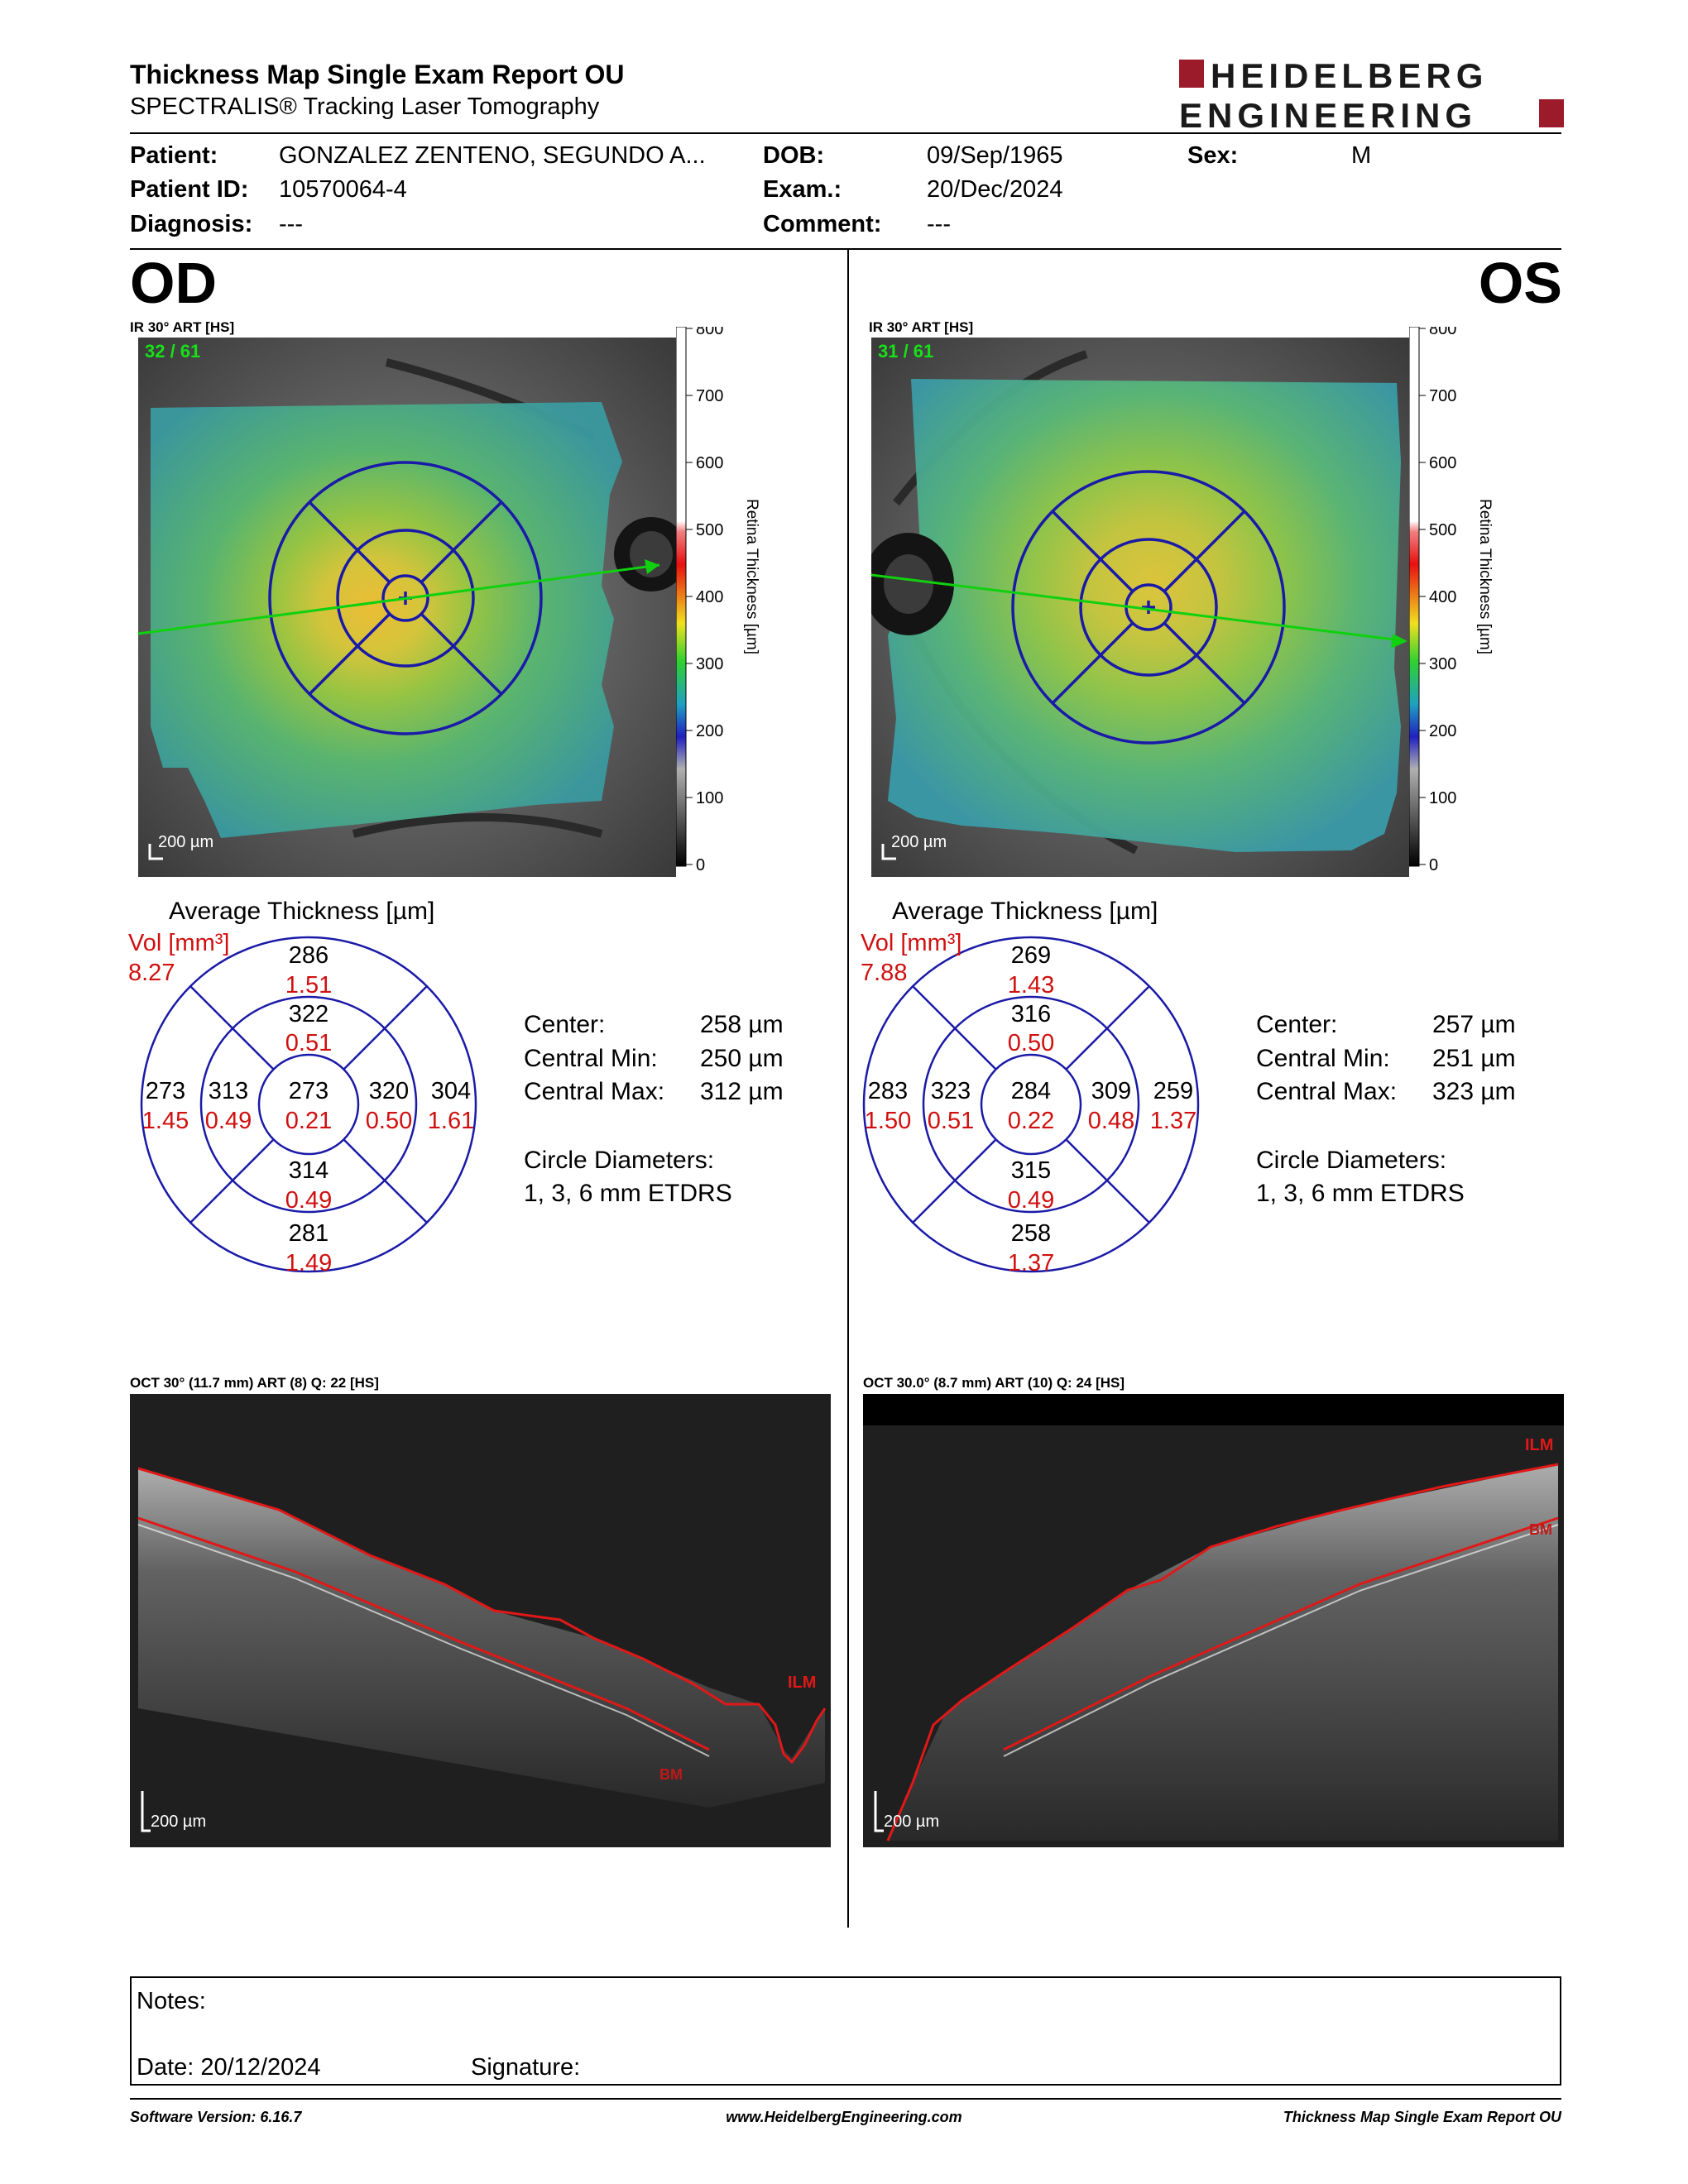 This screenshot has height=2184, width=1688. What do you see at coordinates (1173, 1121) in the screenshot?
I see `os-outer-right-volume: 1.37` at bounding box center [1173, 1121].